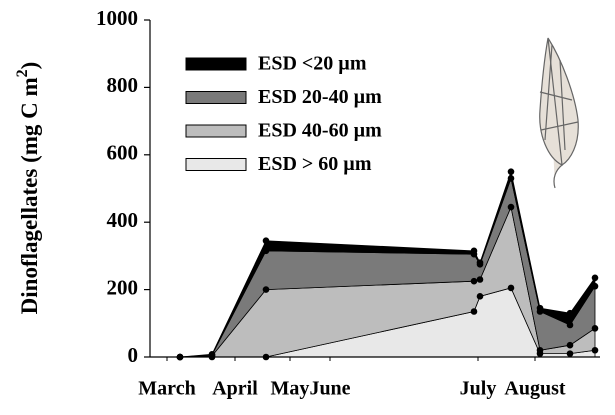  What do you see at coordinates (133, 355) in the screenshot?
I see `y-tick-label: 0` at bounding box center [133, 355].